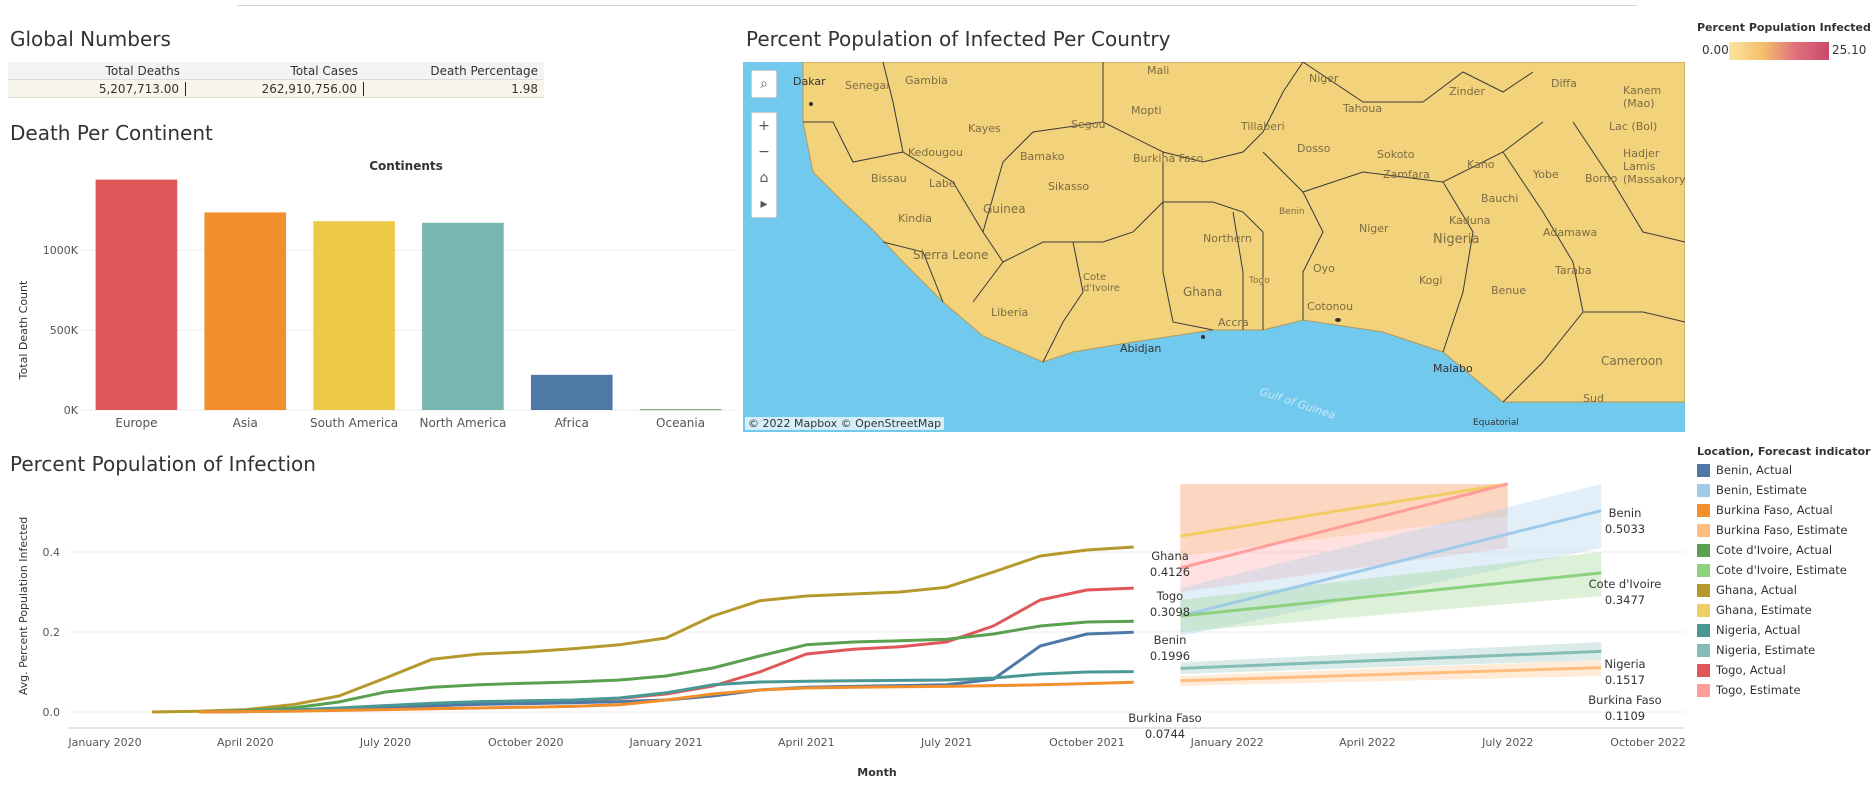  I want to click on legend-item: Burkina Faso, Actual, so click(1765, 510).